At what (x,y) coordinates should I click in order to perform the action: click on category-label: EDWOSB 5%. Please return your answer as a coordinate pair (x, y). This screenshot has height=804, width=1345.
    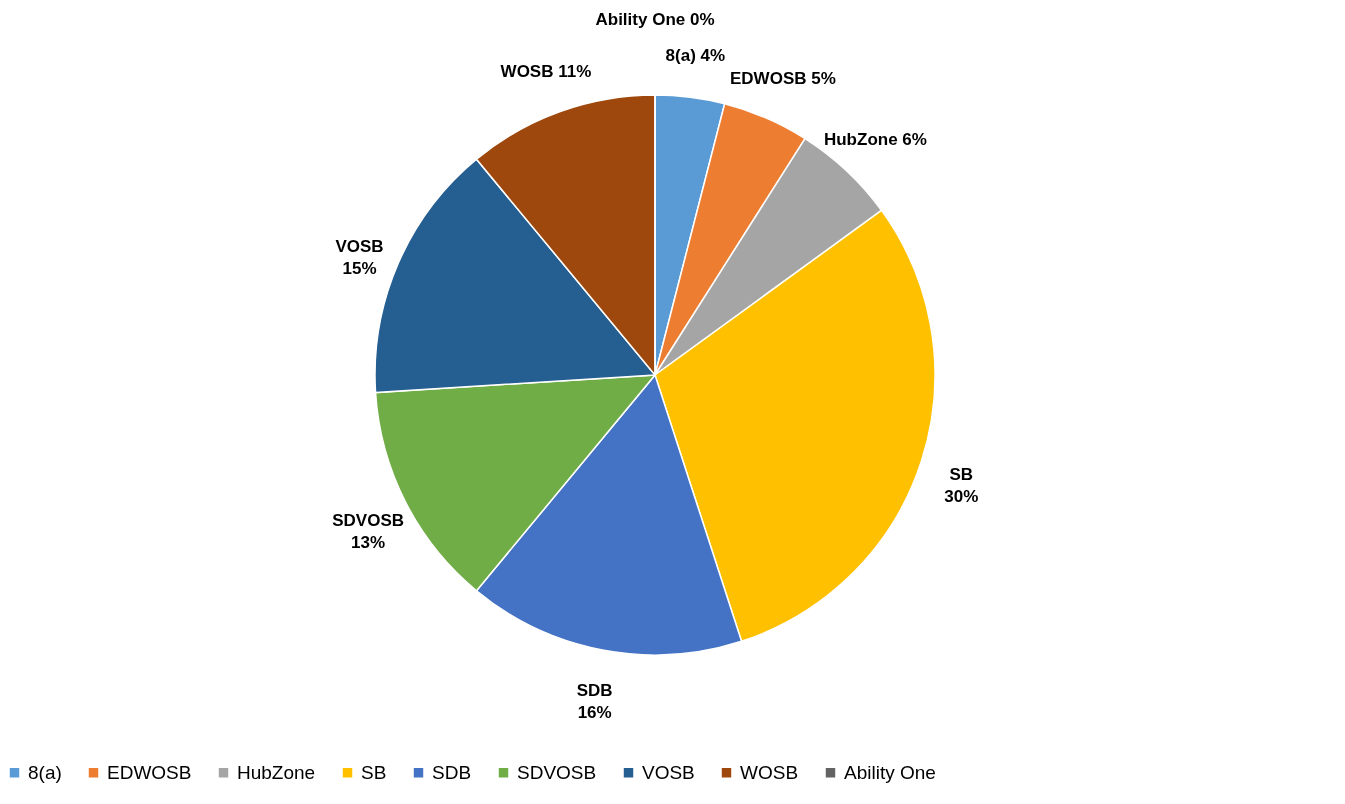
    Looking at the image, I should click on (782, 79).